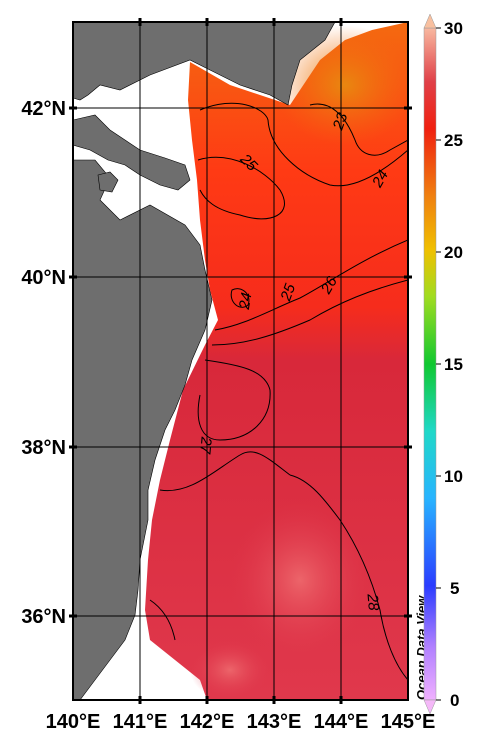 This screenshot has width=480, height=754. What do you see at coordinates (43, 617) in the screenshot?
I see `lat-label-36n: 36°N` at bounding box center [43, 617].